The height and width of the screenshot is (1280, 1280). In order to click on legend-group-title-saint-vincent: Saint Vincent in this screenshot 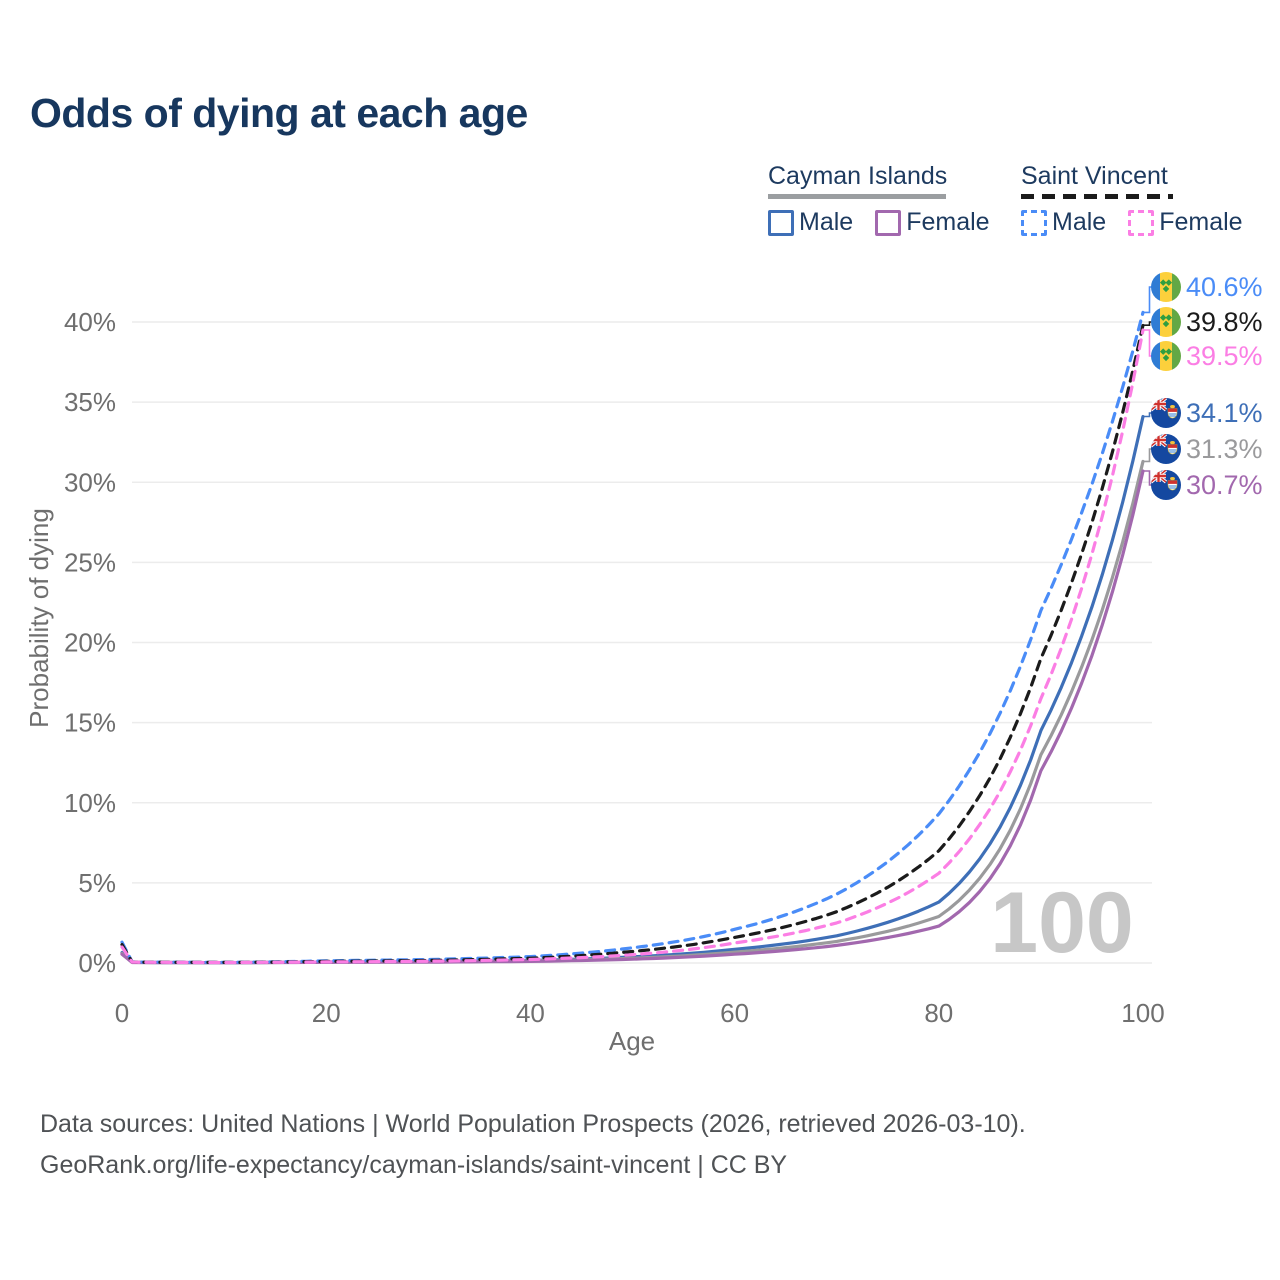, I will do `click(1094, 176)`.